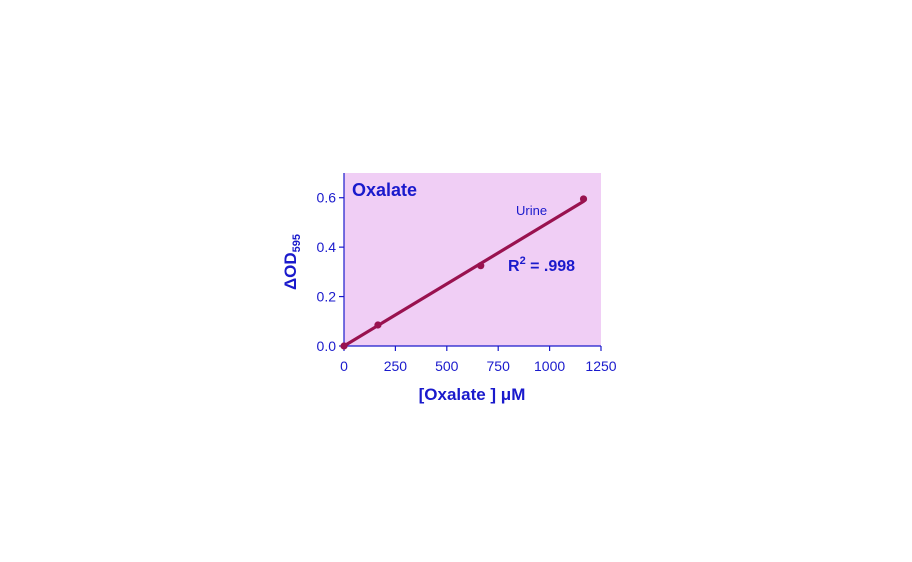 The image size is (912, 562). I want to click on chart-title: Oxalate, so click(384, 190).